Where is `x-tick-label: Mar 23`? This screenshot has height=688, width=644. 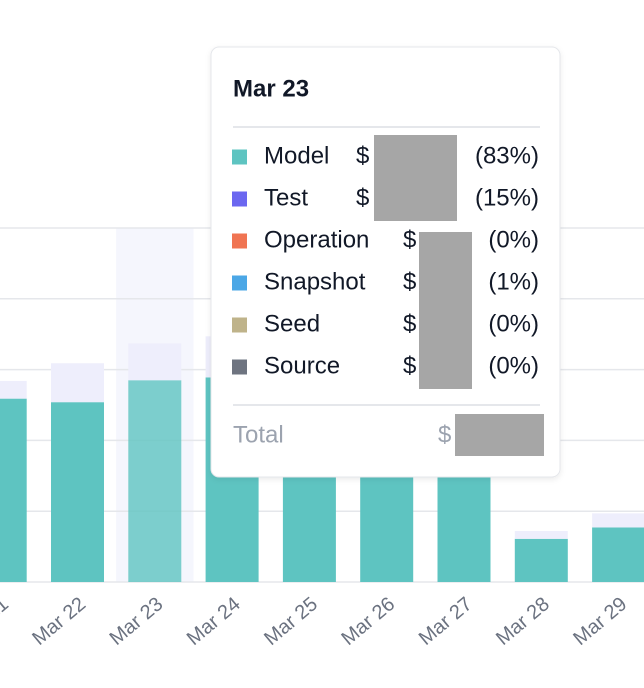 x-tick-label: Mar 23 is located at coordinates (137, 621).